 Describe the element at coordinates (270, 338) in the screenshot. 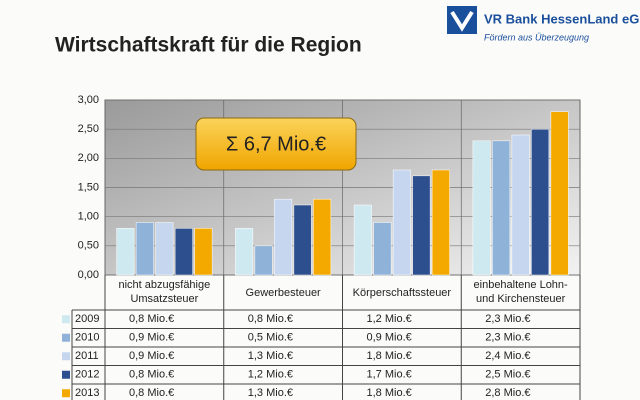

I see `table-value: 0,5 Mio.€` at that location.